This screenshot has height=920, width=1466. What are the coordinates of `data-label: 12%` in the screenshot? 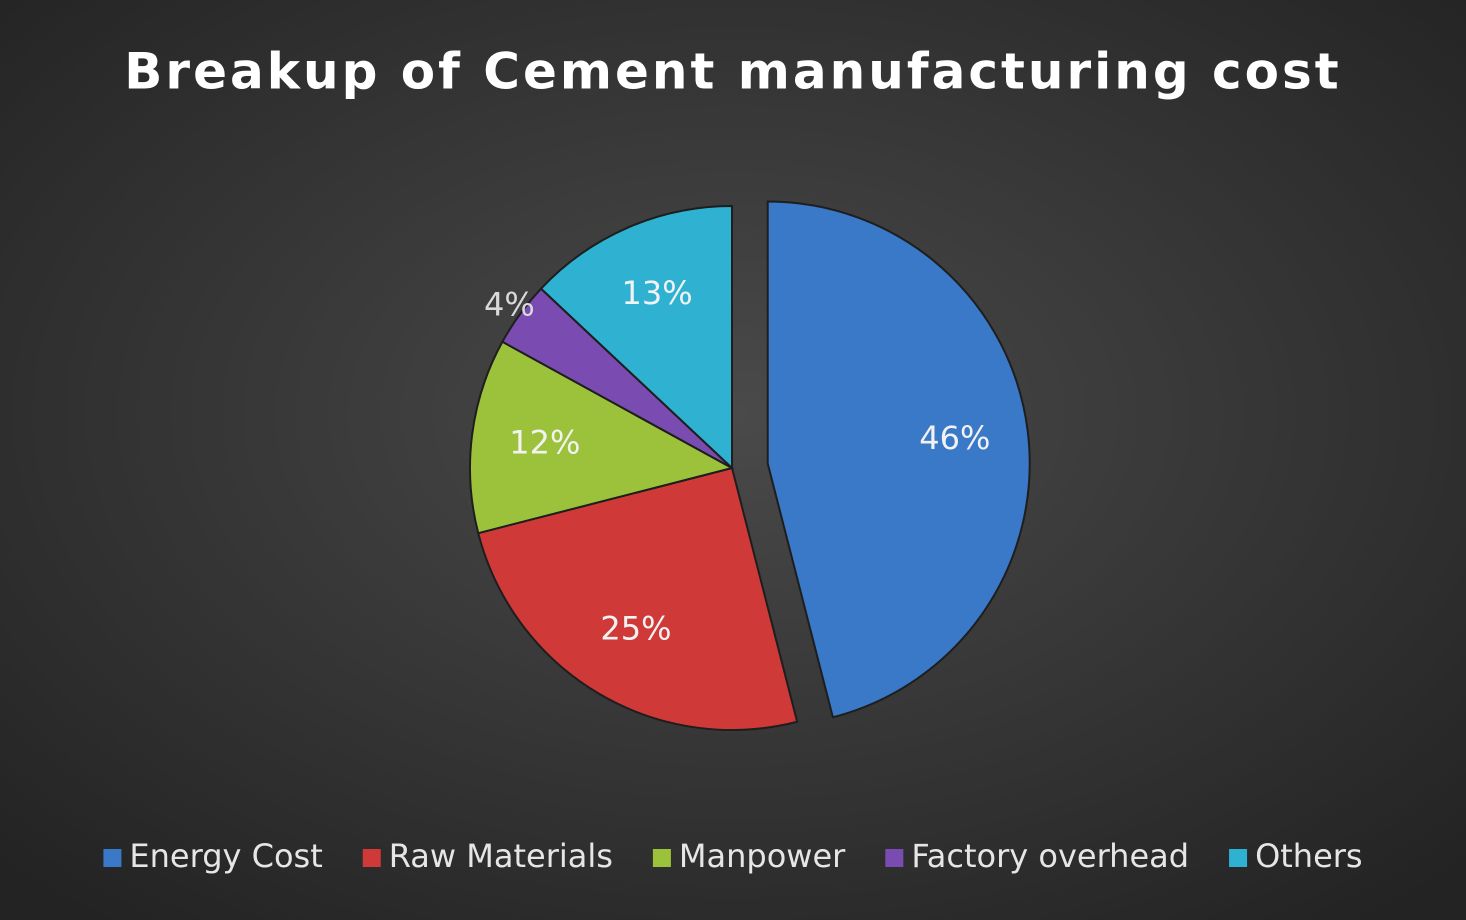 It's located at (544, 442).